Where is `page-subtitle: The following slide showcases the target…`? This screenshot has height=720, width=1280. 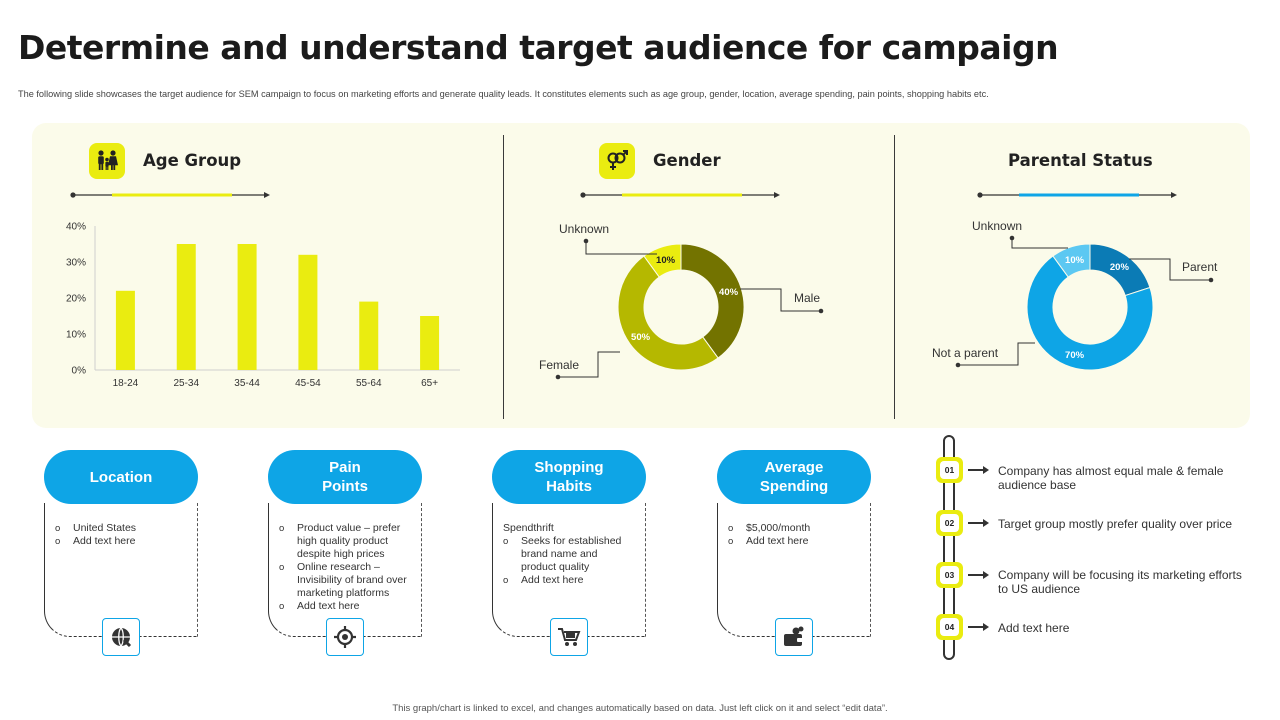
page-subtitle: The following slide showcases the target… is located at coordinates (503, 94).